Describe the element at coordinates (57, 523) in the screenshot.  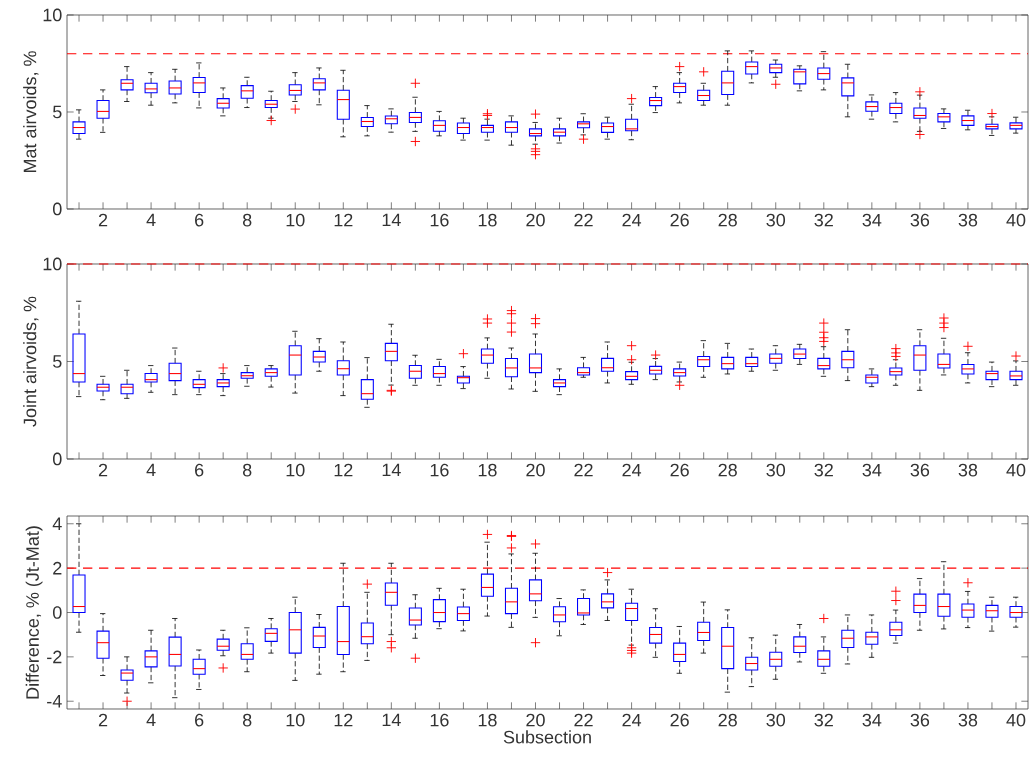
I see `y-tick-label: 4` at that location.